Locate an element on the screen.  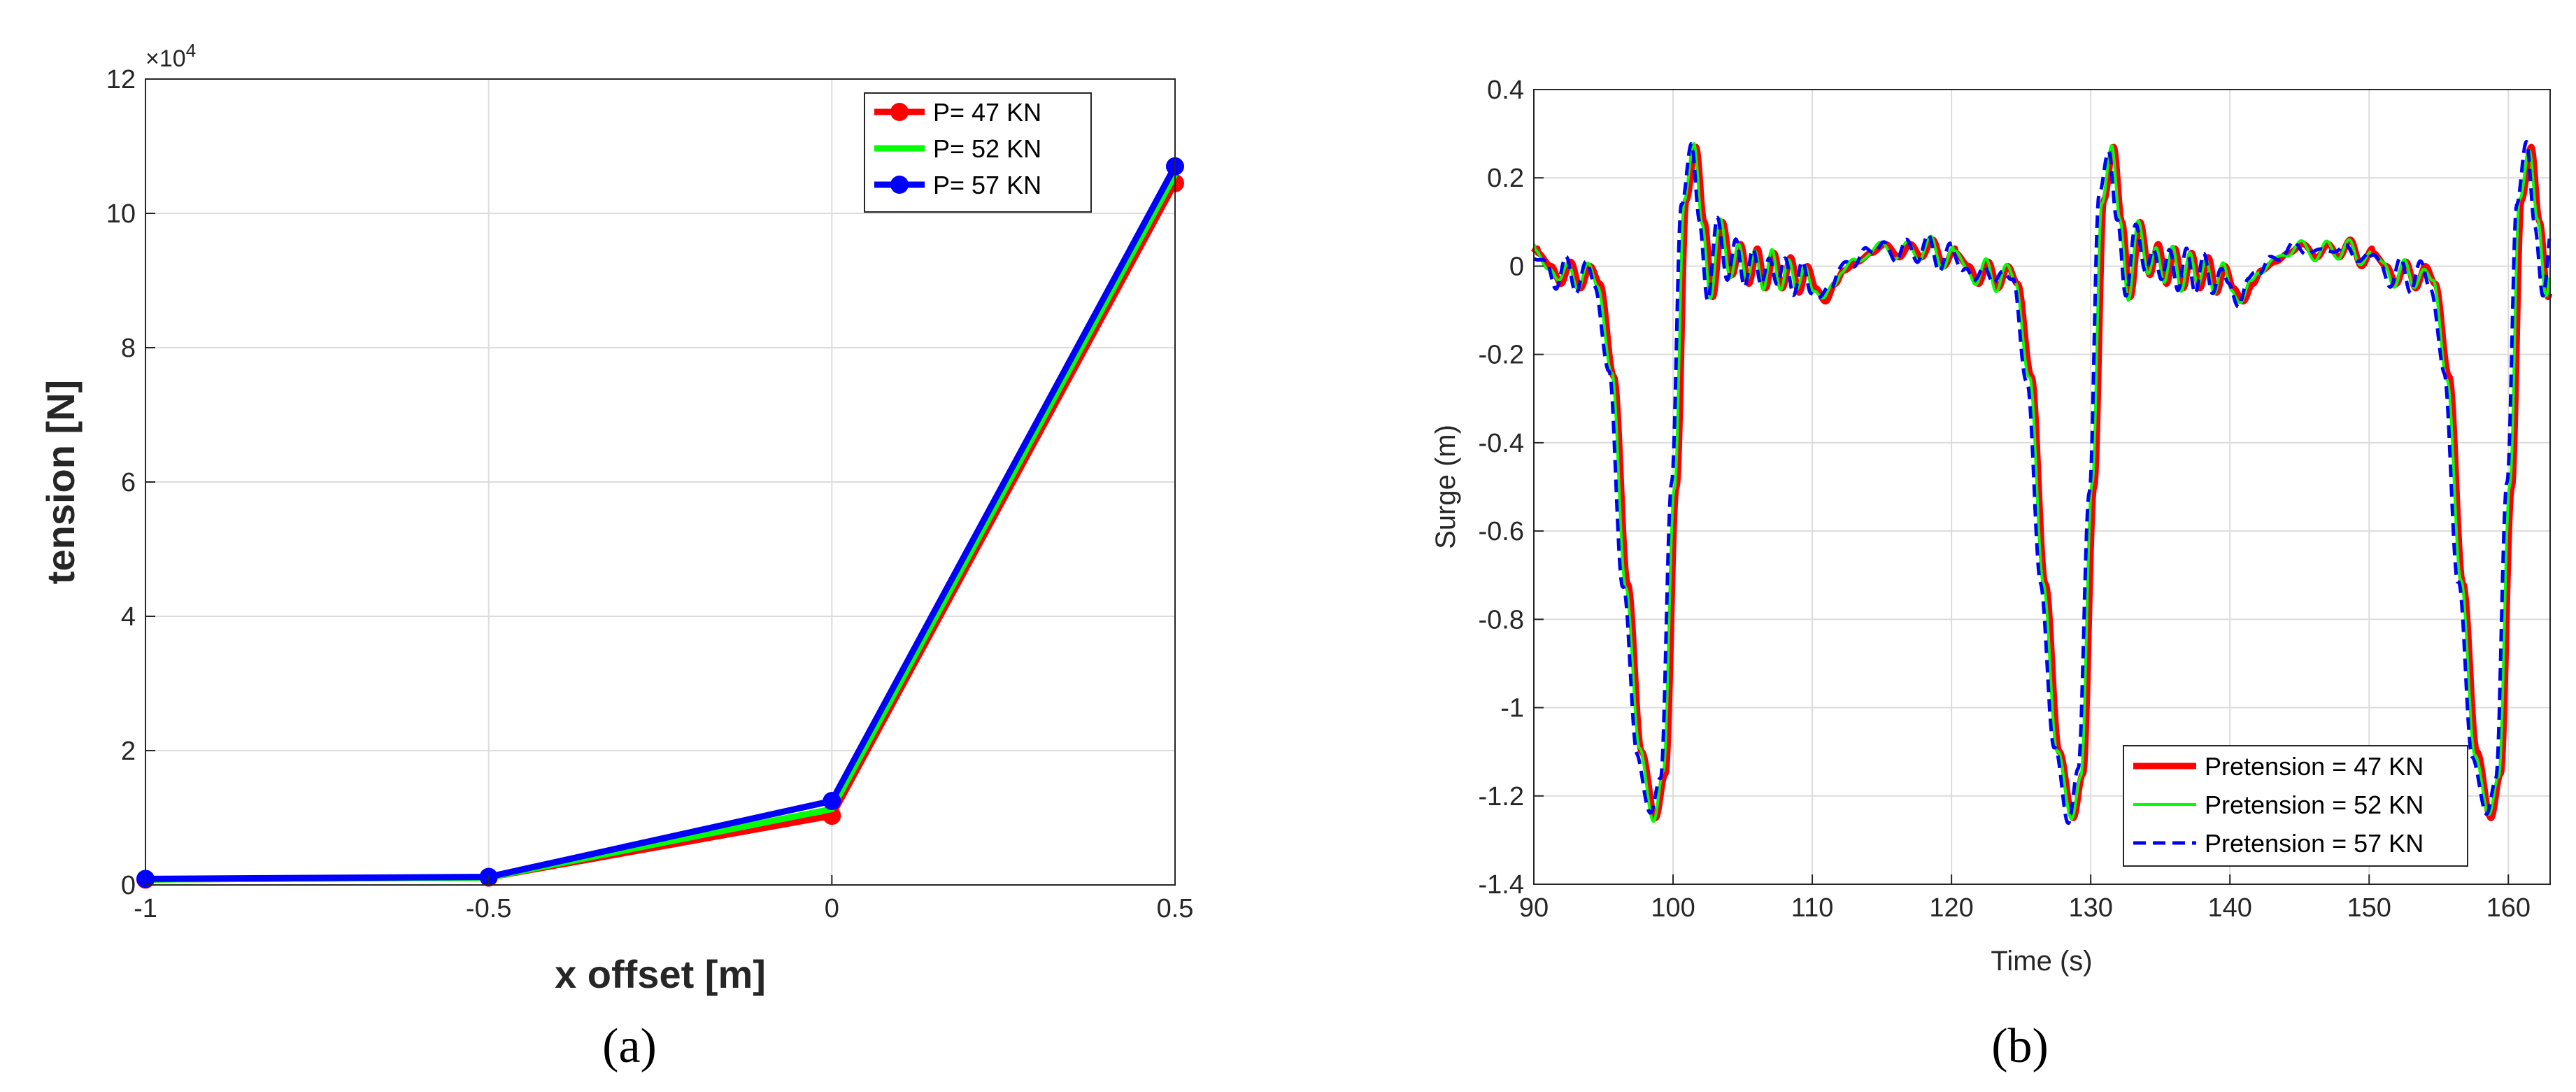
y-exponent-label: ×10⁴ is located at coordinates (170, 56).